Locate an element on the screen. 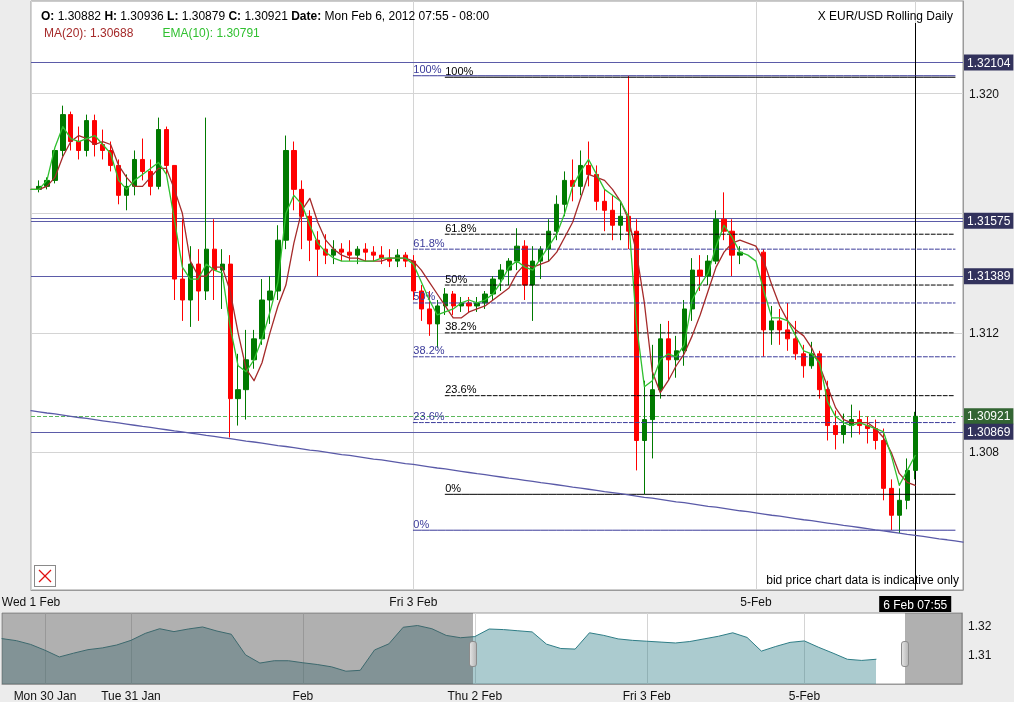 The image size is (1014, 702). ref-line-label: 1.30869 is located at coordinates (989, 431).